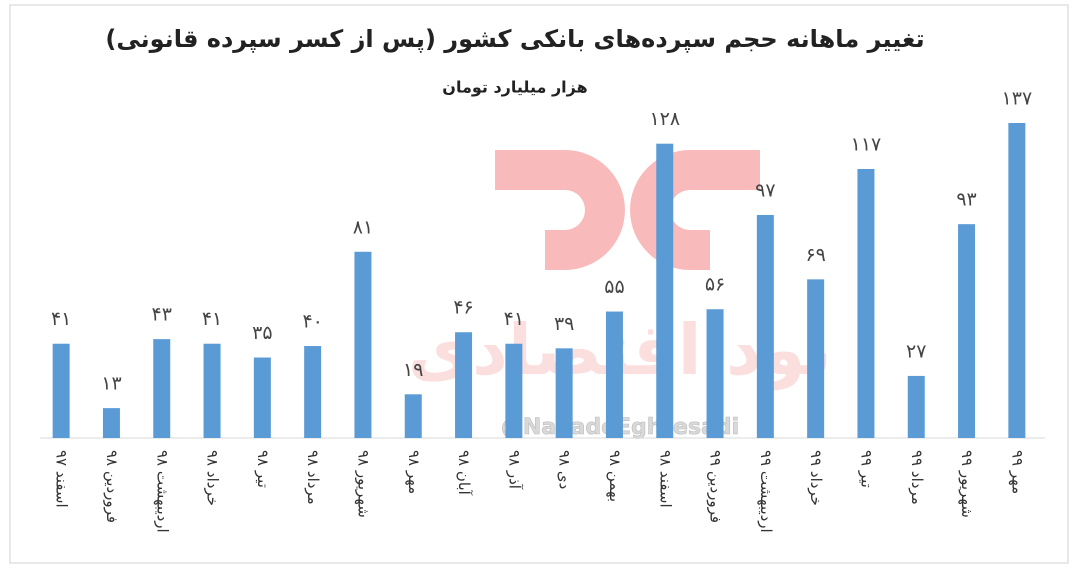 The image size is (1080, 576). Describe the element at coordinates (716, 486) in the screenshot. I see `x-tick-label: فروردین ۹۹` at that location.